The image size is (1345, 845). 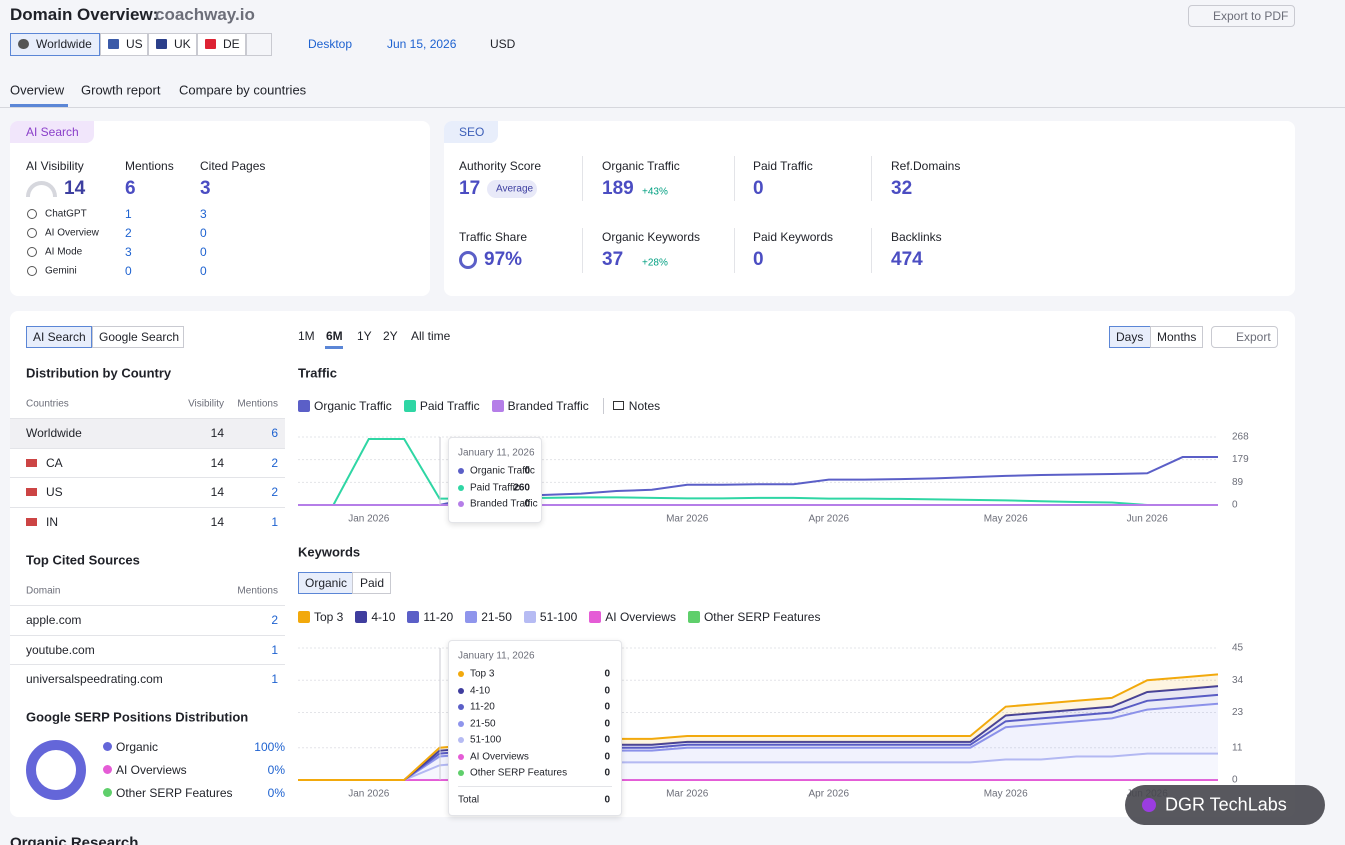 What do you see at coordinates (257, 591) in the screenshot?
I see `column-header: Mentions` at bounding box center [257, 591].